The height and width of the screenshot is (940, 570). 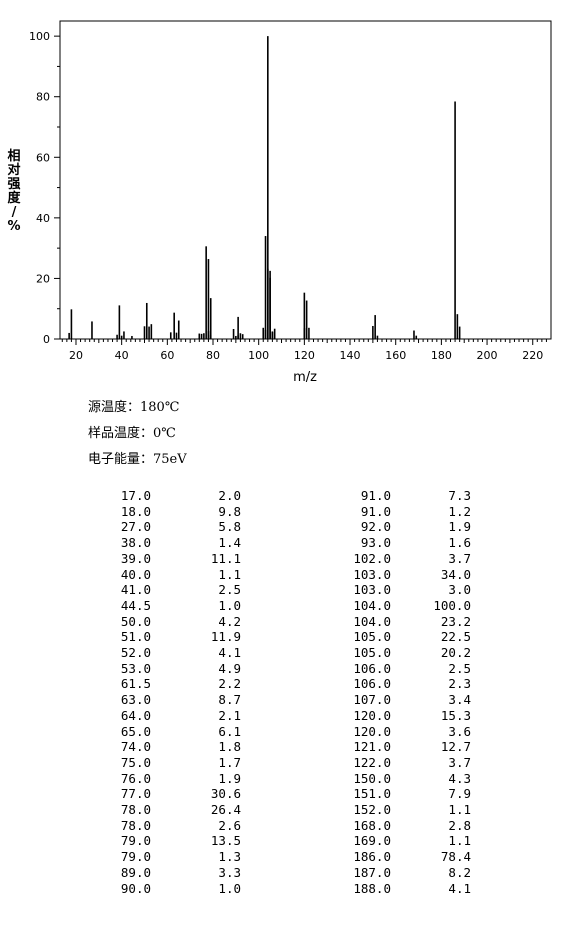 What do you see at coordinates (487, 355) in the screenshot?
I see `x-tick-label: 200` at bounding box center [487, 355].